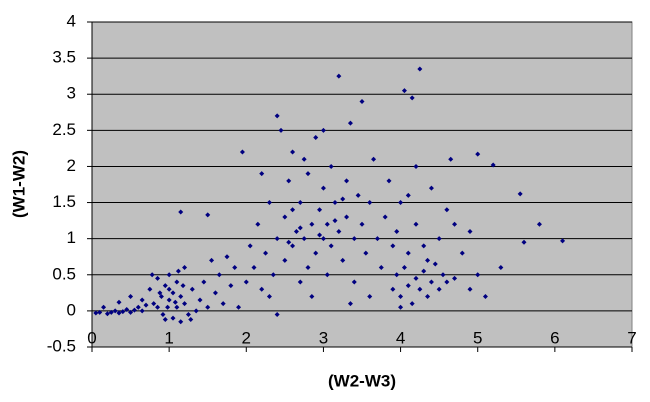  What do you see at coordinates (323, 337) in the screenshot?
I see `x-tick-label: 3` at bounding box center [323, 337].